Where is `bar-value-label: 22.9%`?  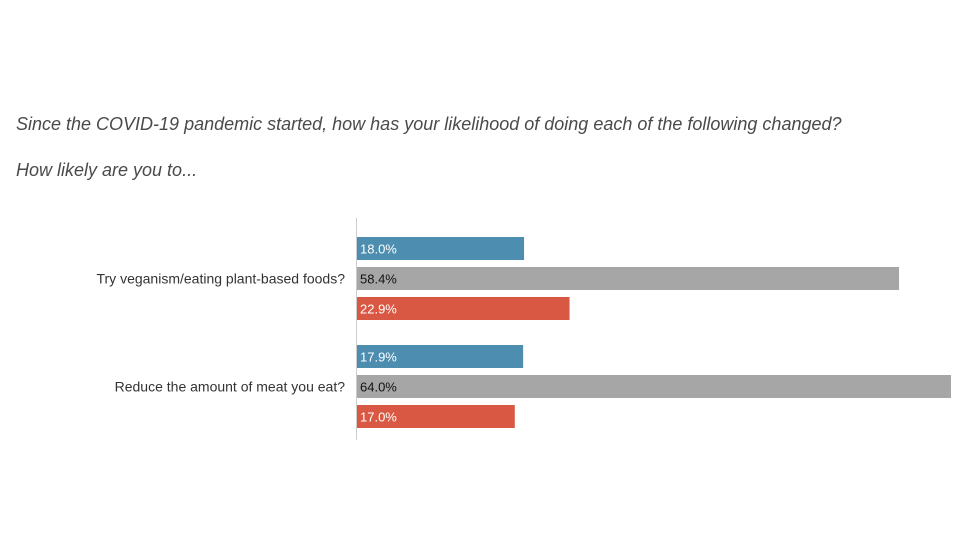
bar-value-label: 22.9% is located at coordinates (378, 309).